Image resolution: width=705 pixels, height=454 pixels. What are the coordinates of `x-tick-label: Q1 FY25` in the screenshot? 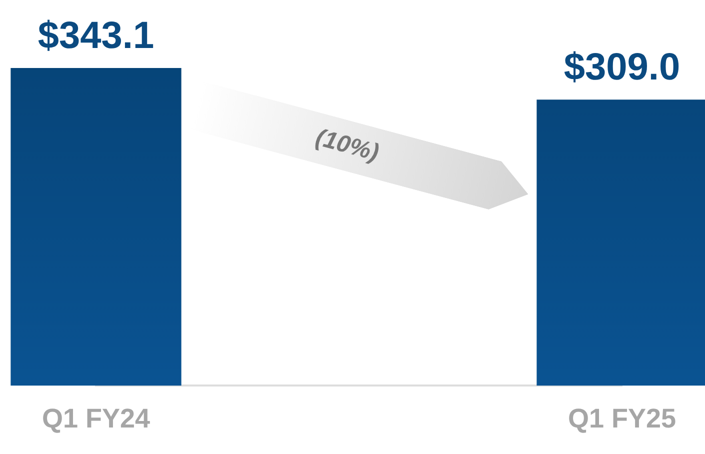 It's located at (622, 418).